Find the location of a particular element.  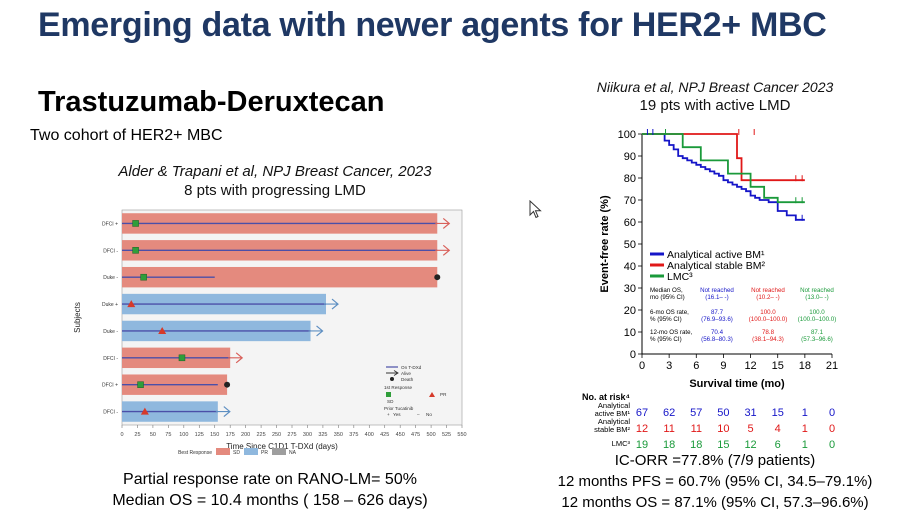

km-stats-row-label: 6-mo OS rate, is located at coordinates (669, 312).